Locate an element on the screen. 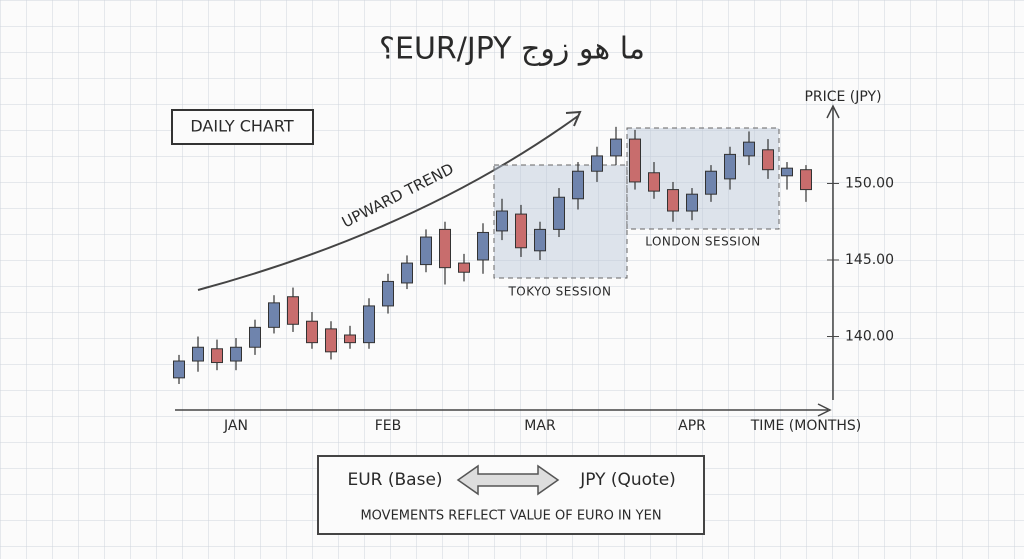 The image size is (1024, 559). label-box is located at coordinates (242, 127).